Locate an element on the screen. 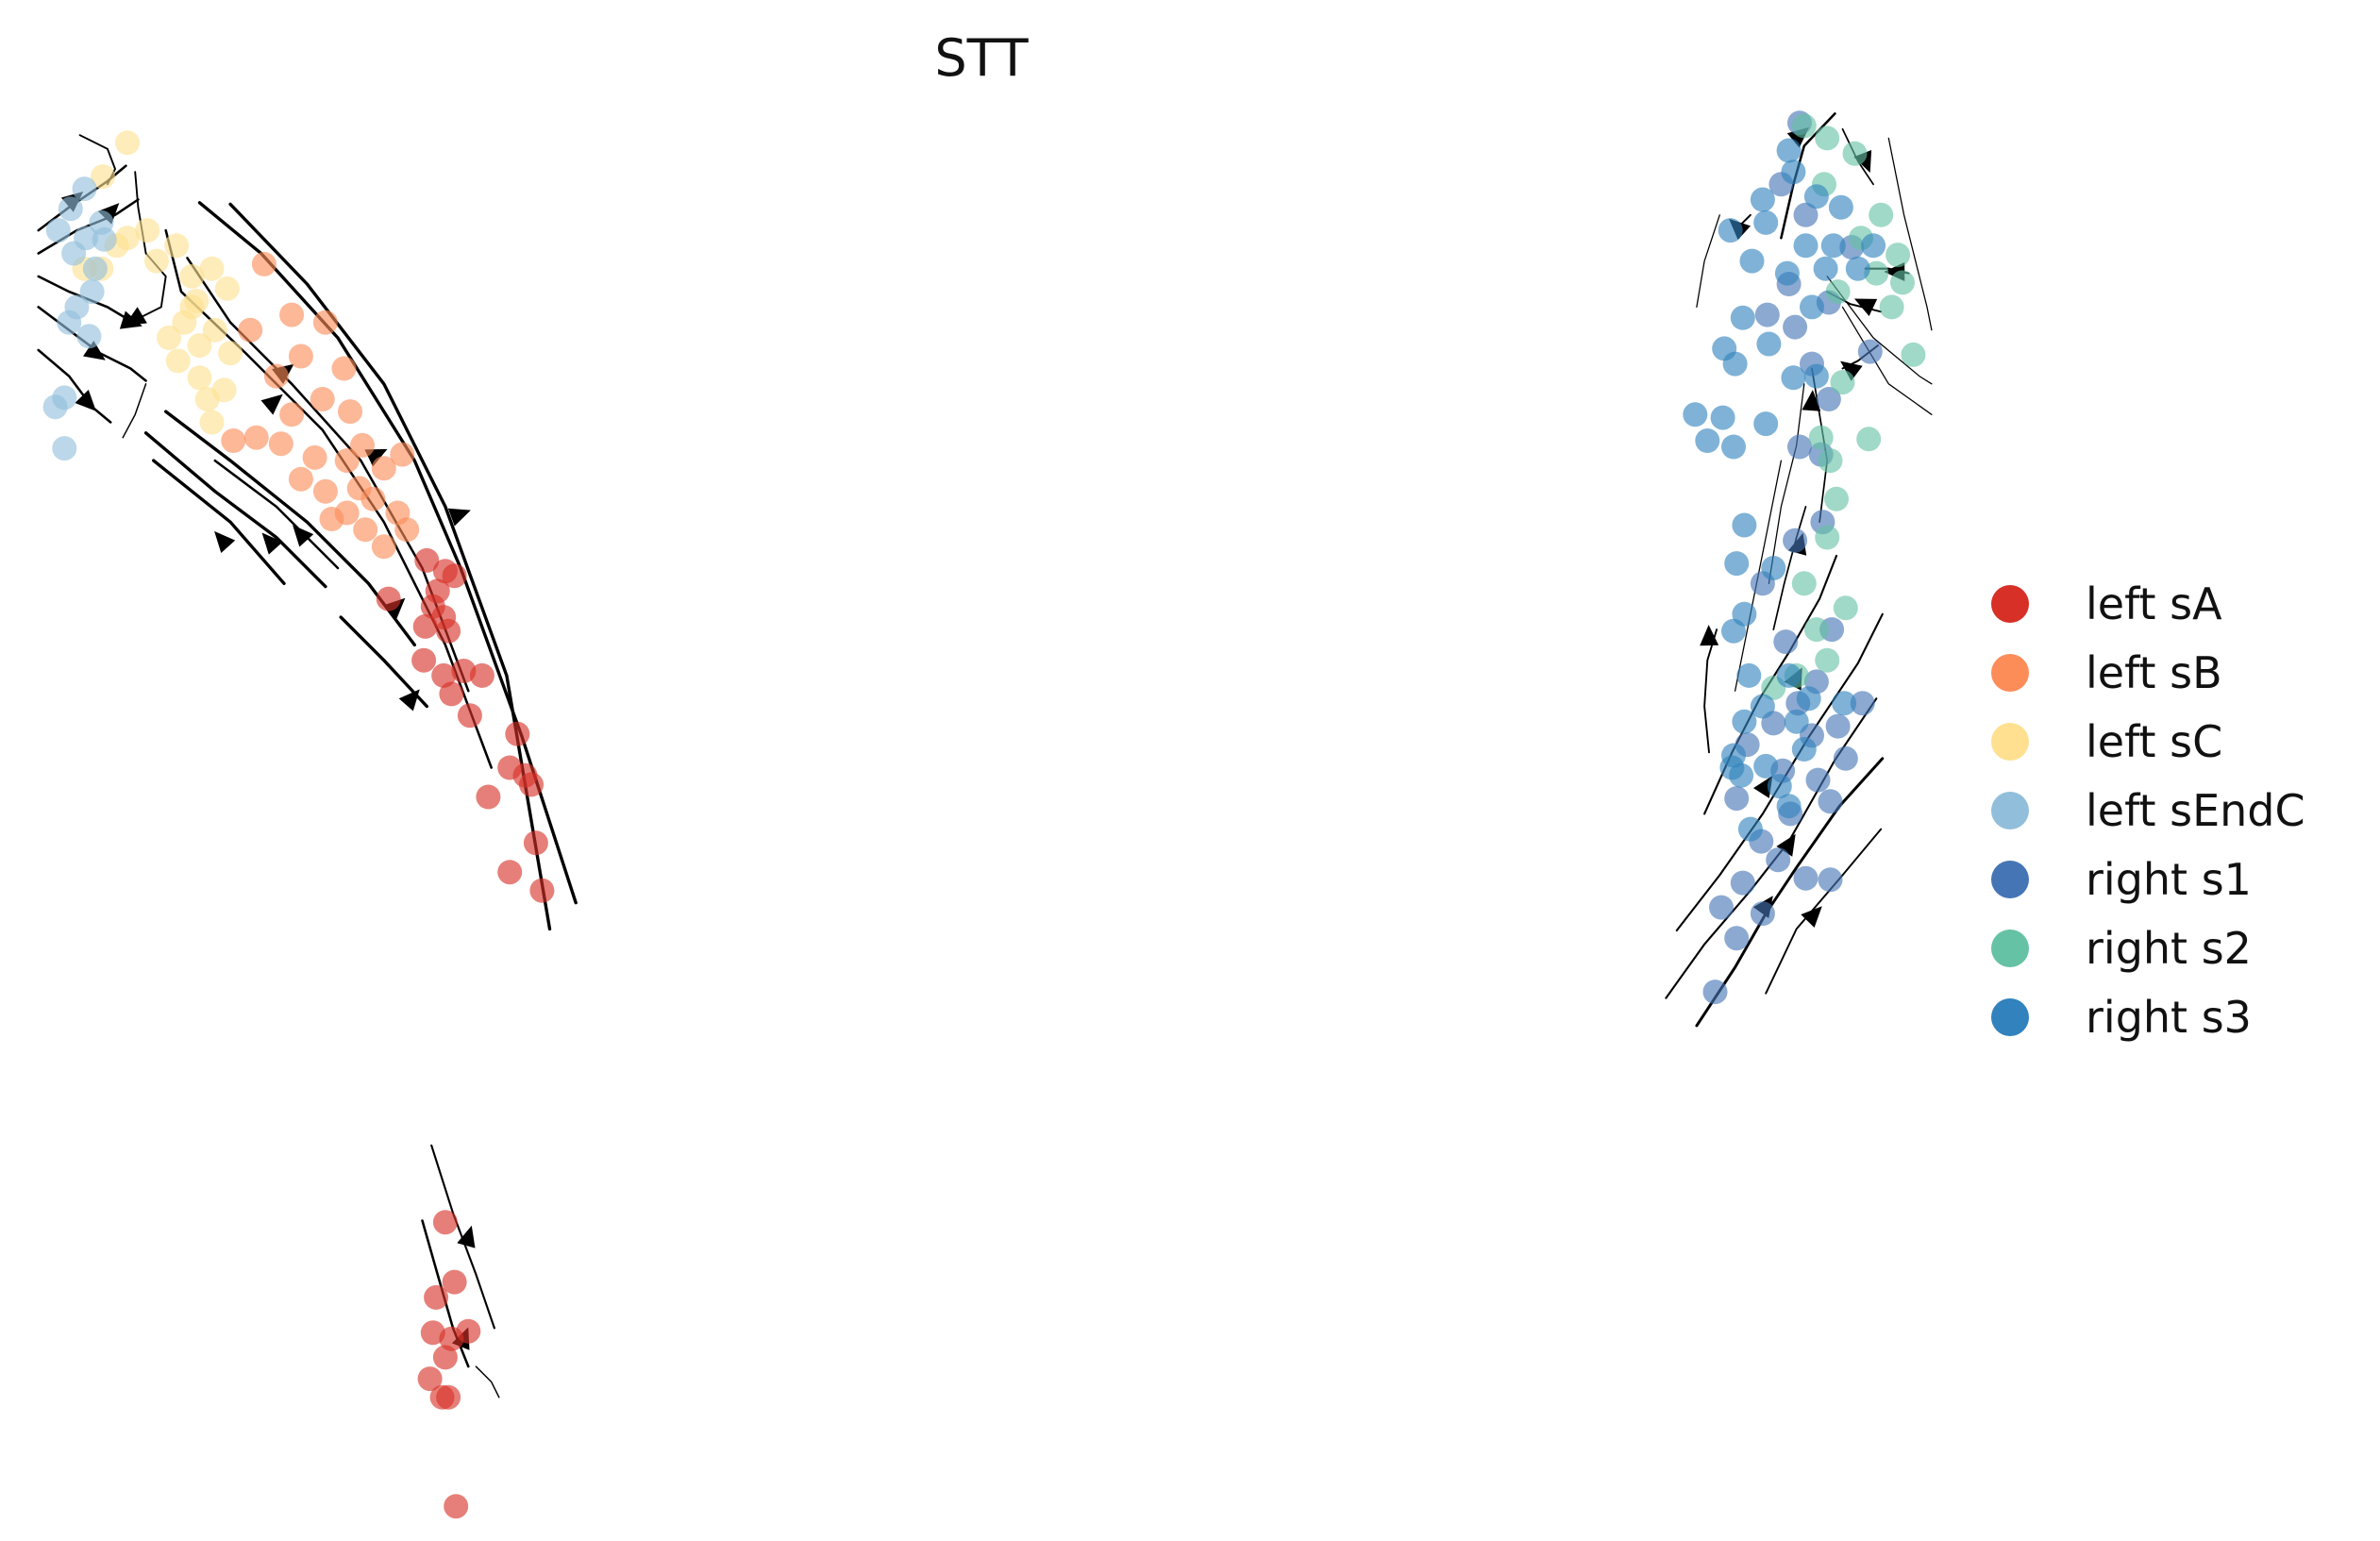 This screenshot has height=1541, width=2380. legend-item: right s1 is located at coordinates (2143, 879).